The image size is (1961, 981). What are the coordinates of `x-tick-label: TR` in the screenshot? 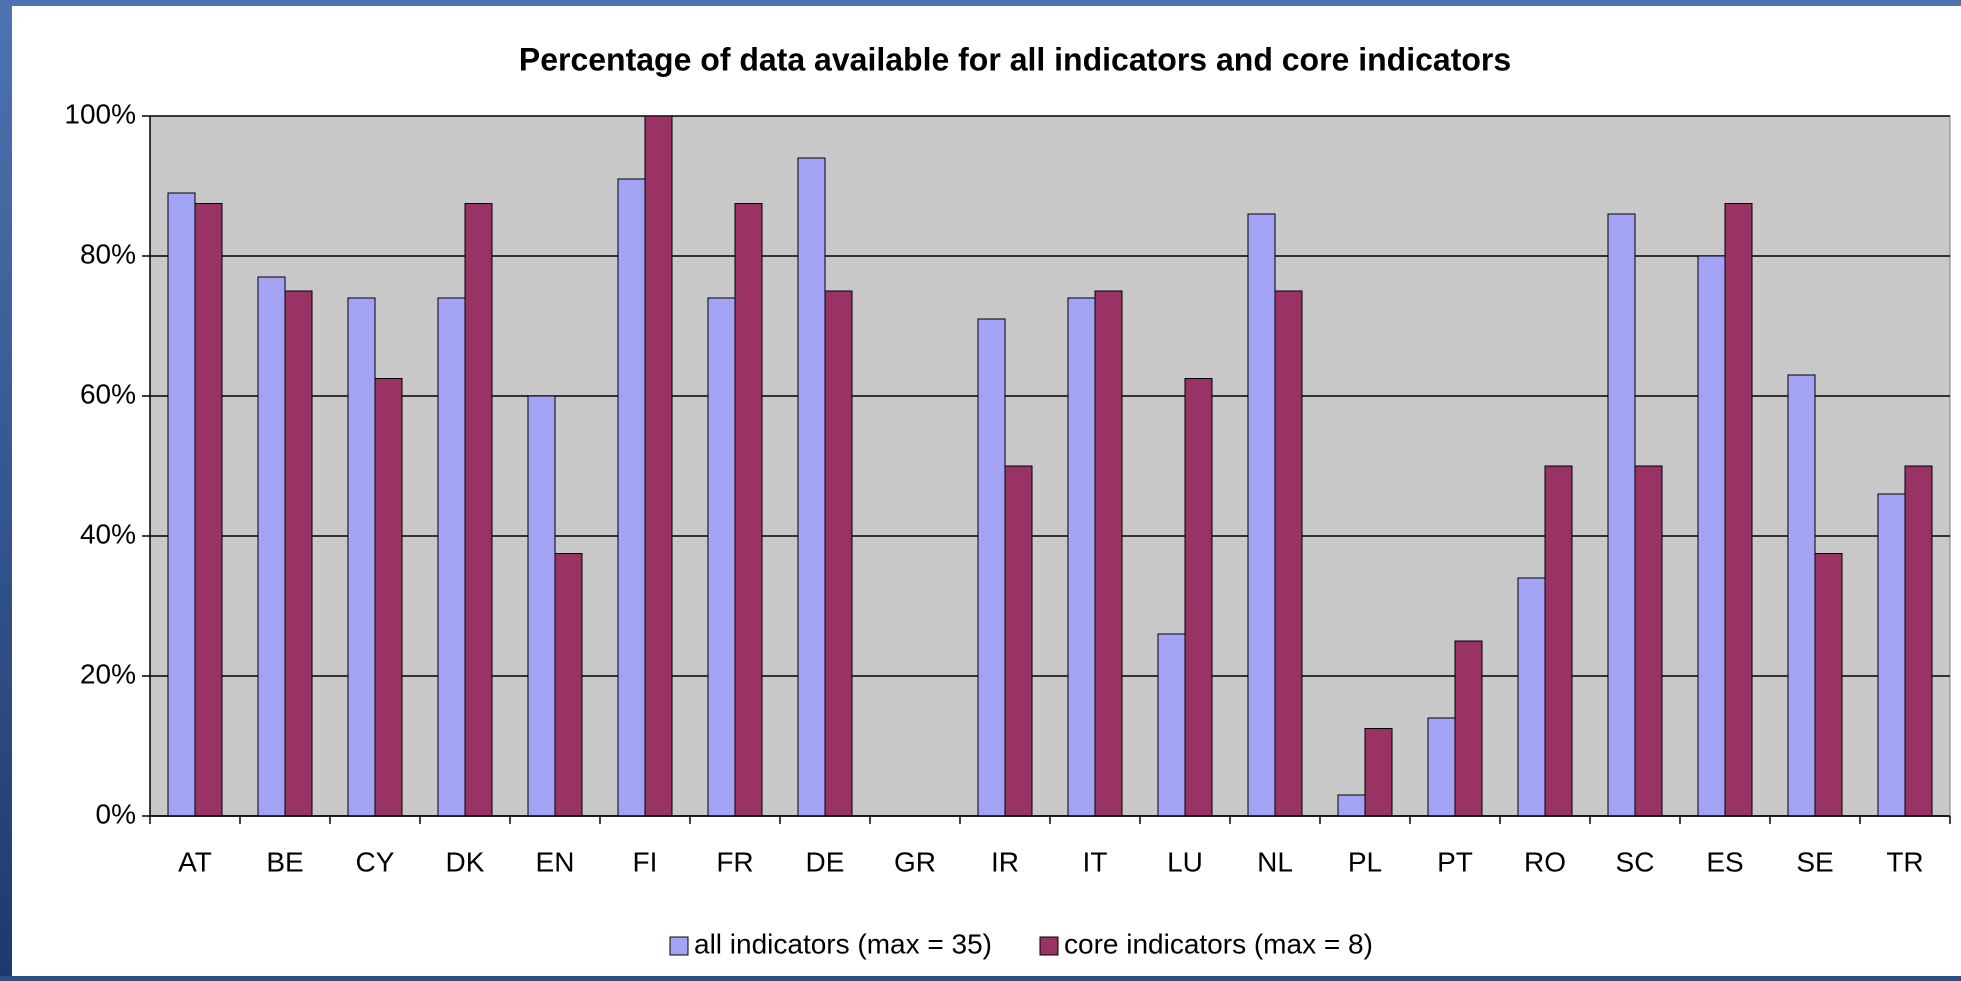 It's located at (1904, 861).